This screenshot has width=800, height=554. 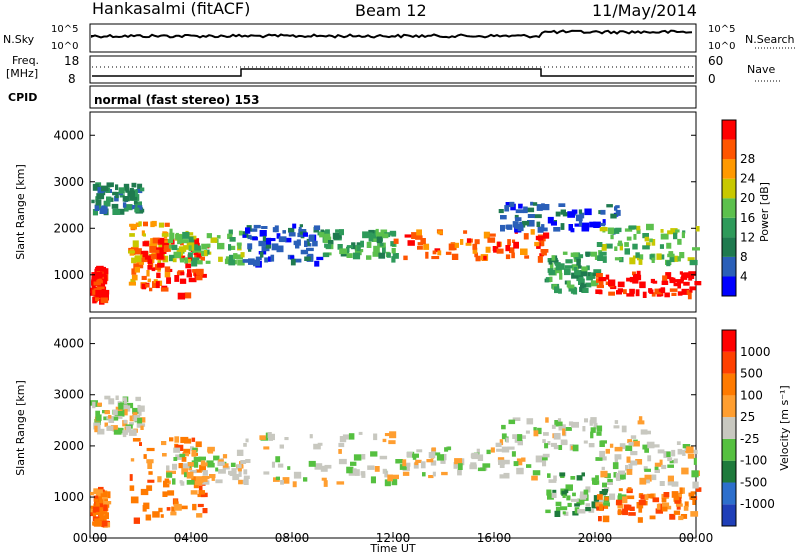 What do you see at coordinates (715, 61) in the screenshot?
I see `freq-right-tick-top: 60` at bounding box center [715, 61].